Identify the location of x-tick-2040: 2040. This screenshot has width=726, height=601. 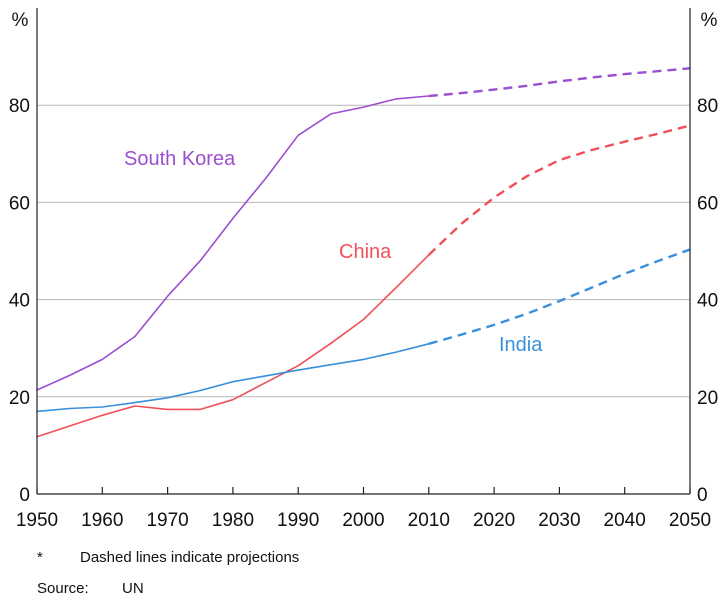
(625, 520).